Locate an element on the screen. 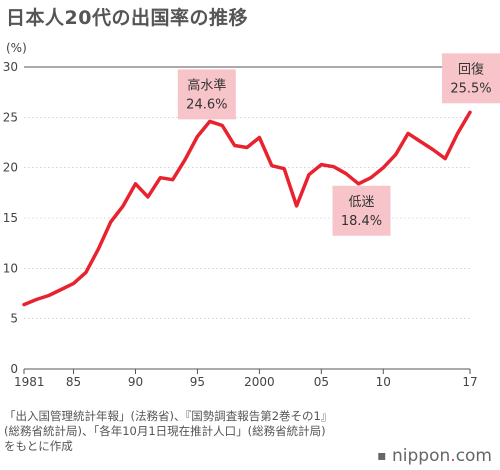  x-tick-label: 05 is located at coordinates (321, 382).